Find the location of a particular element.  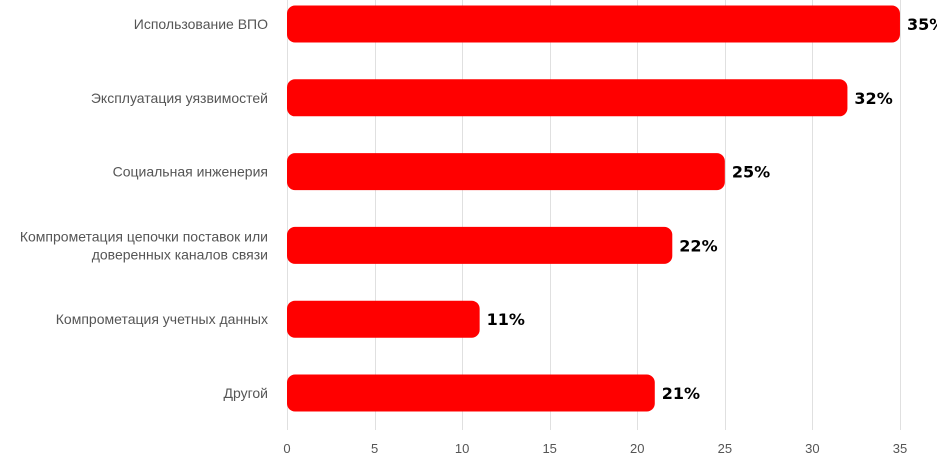

data-label: 32% is located at coordinates (873, 98).